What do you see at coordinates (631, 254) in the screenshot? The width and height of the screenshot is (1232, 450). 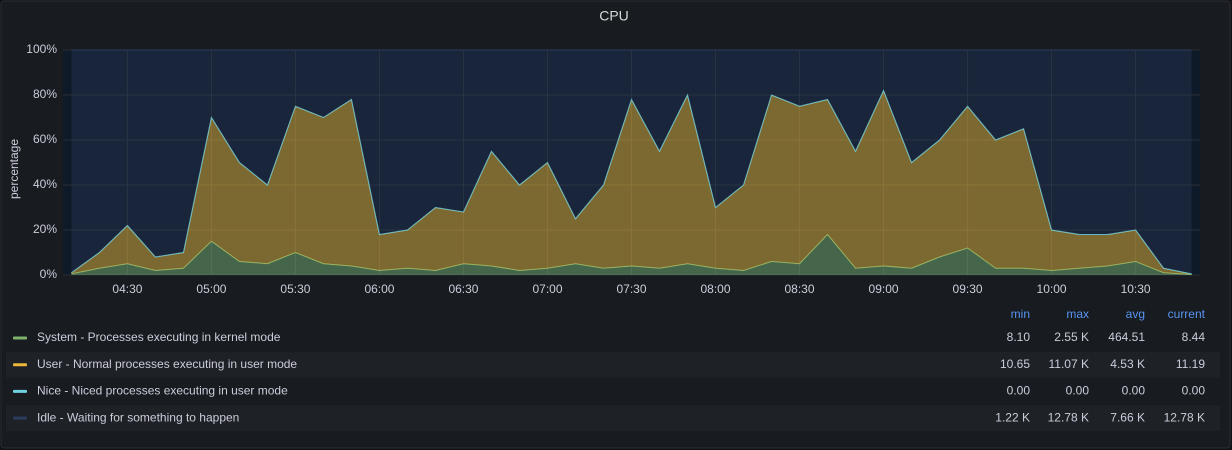 I see `area` at bounding box center [631, 254].